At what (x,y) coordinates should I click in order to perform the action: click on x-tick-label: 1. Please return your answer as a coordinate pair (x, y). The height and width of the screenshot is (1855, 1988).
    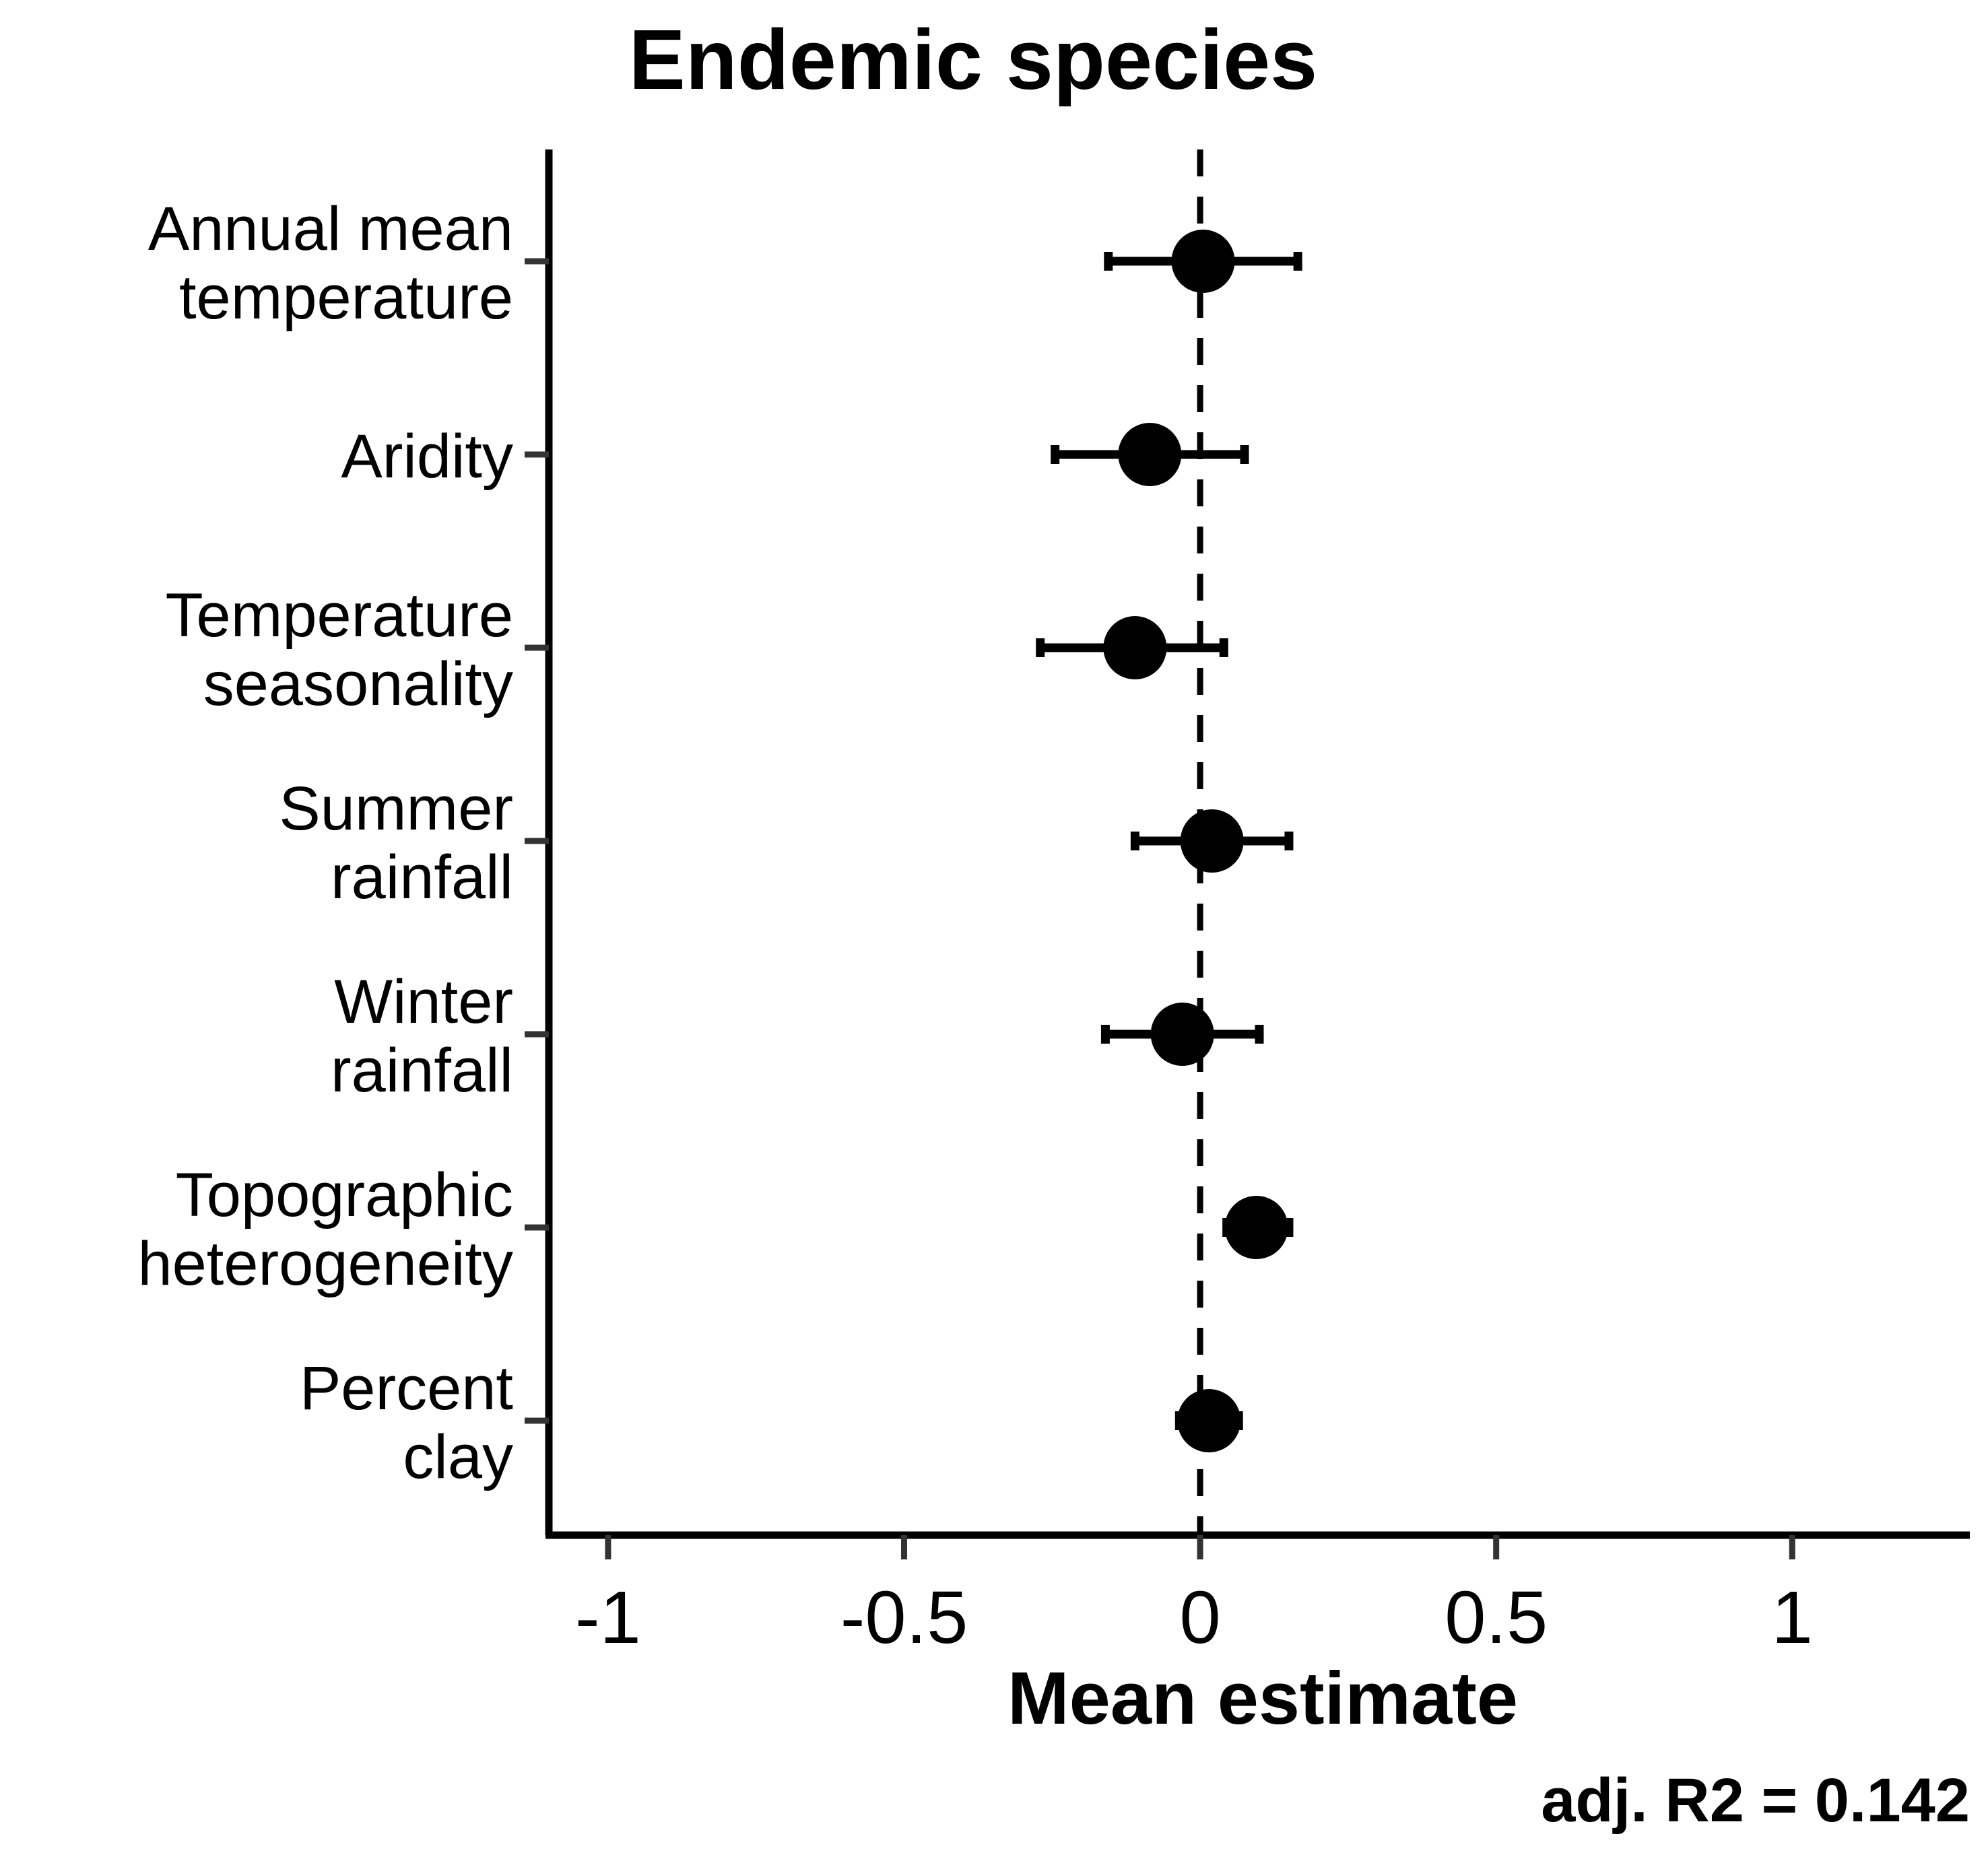
    Looking at the image, I should click on (1793, 1617).